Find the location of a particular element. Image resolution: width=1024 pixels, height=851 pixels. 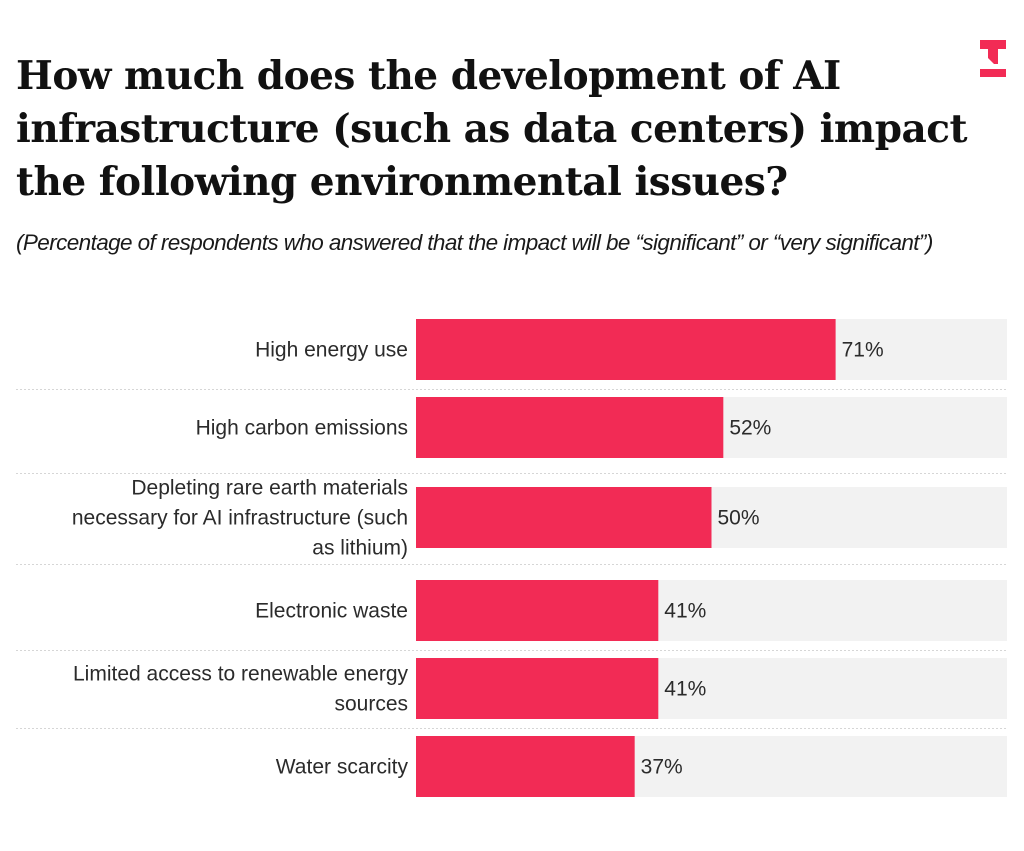

category-label: necessary for AI infrastructure (such is located at coordinates (240, 518).